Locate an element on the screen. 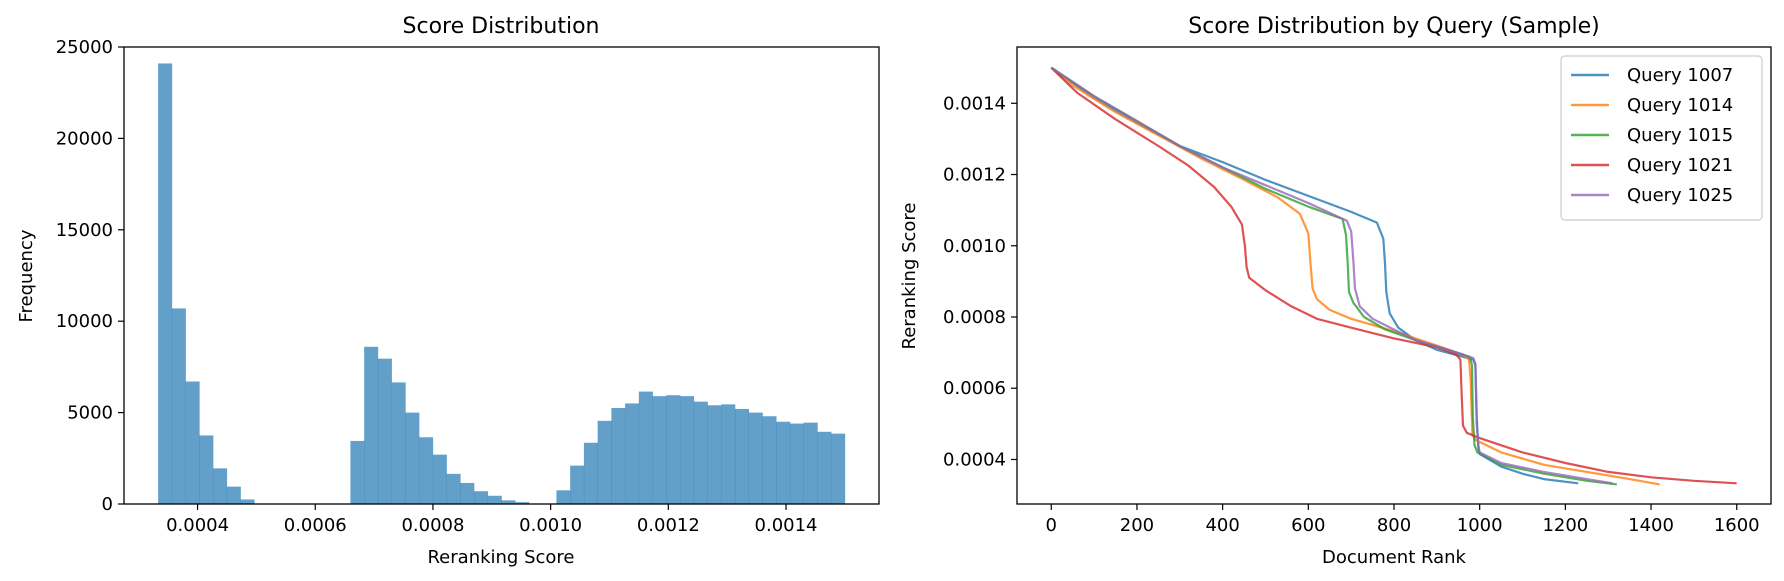 Image resolution: width=1784 pixels, height=581 pixels. y-tick-label: 0.0010 is located at coordinates (974, 246).